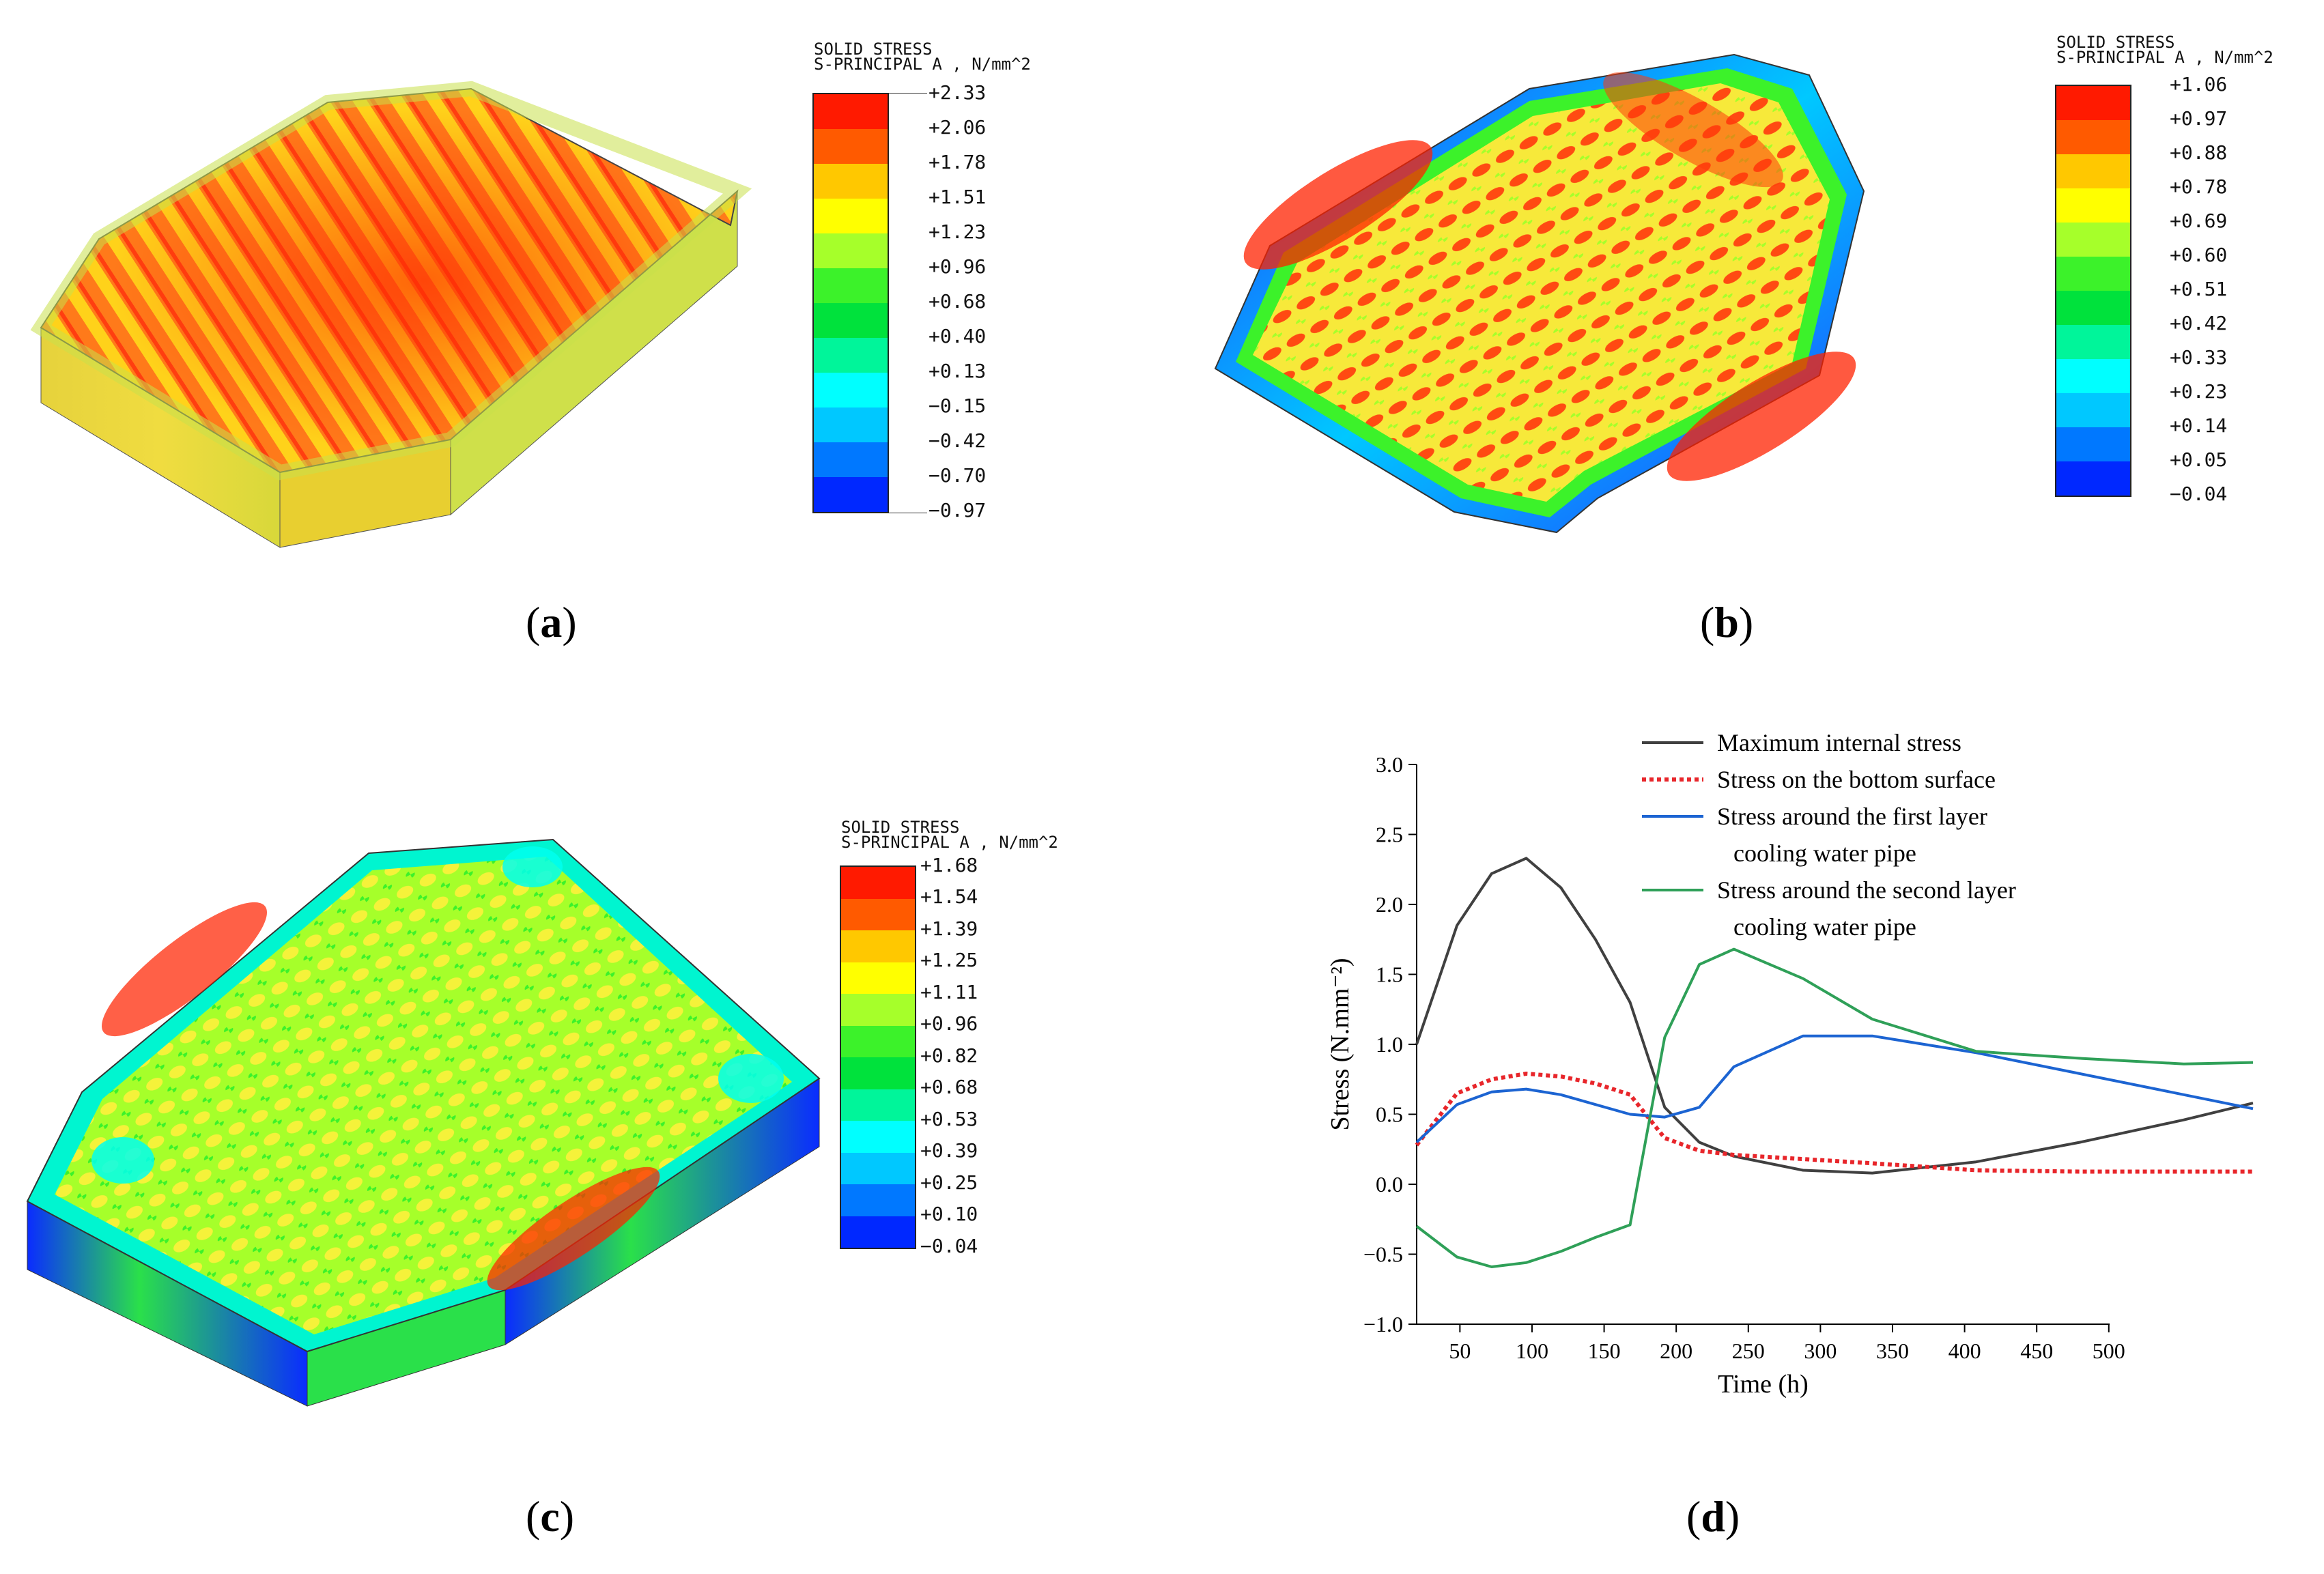 The image size is (2324, 1574). What do you see at coordinates (2199, 425) in the screenshot?
I see `legend-label: +0.14` at bounding box center [2199, 425].